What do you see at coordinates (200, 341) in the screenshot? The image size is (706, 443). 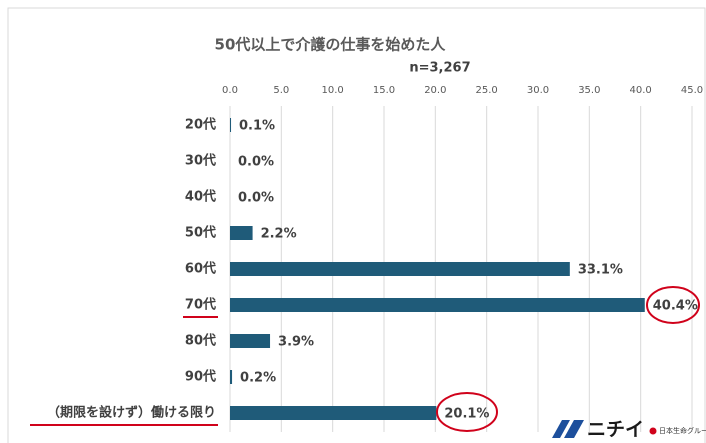 I see `y-tick-label: 80代` at bounding box center [200, 341].